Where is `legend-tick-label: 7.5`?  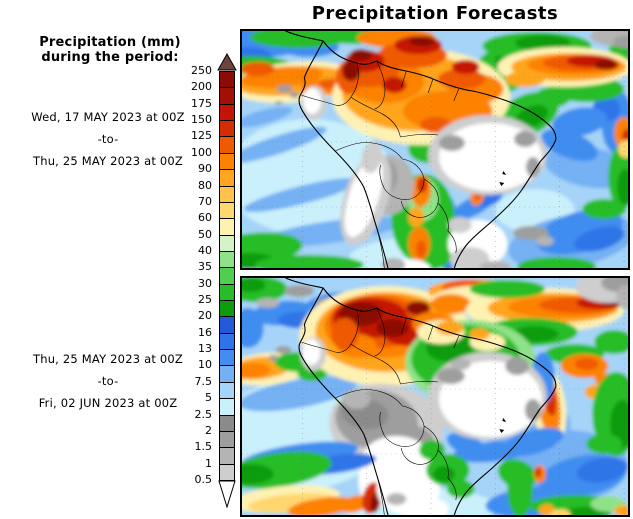
legend-tick-label: 7.5 is located at coordinates (203, 381).